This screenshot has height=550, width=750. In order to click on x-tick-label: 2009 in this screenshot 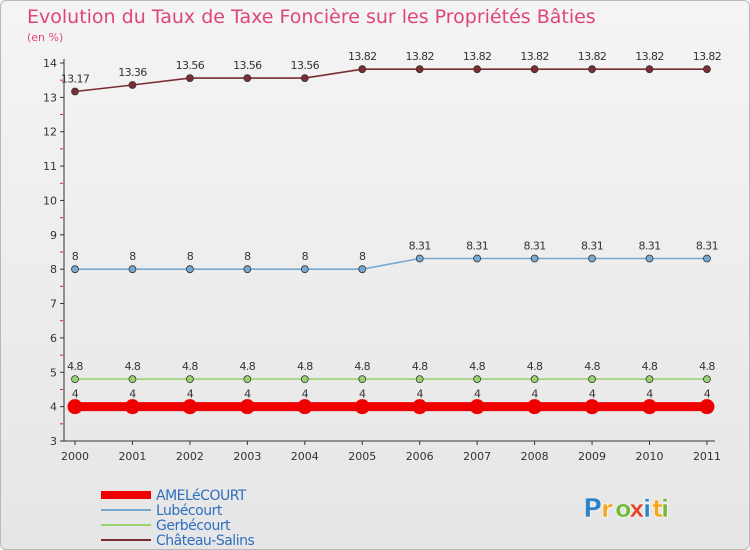, I will do `click(592, 456)`.